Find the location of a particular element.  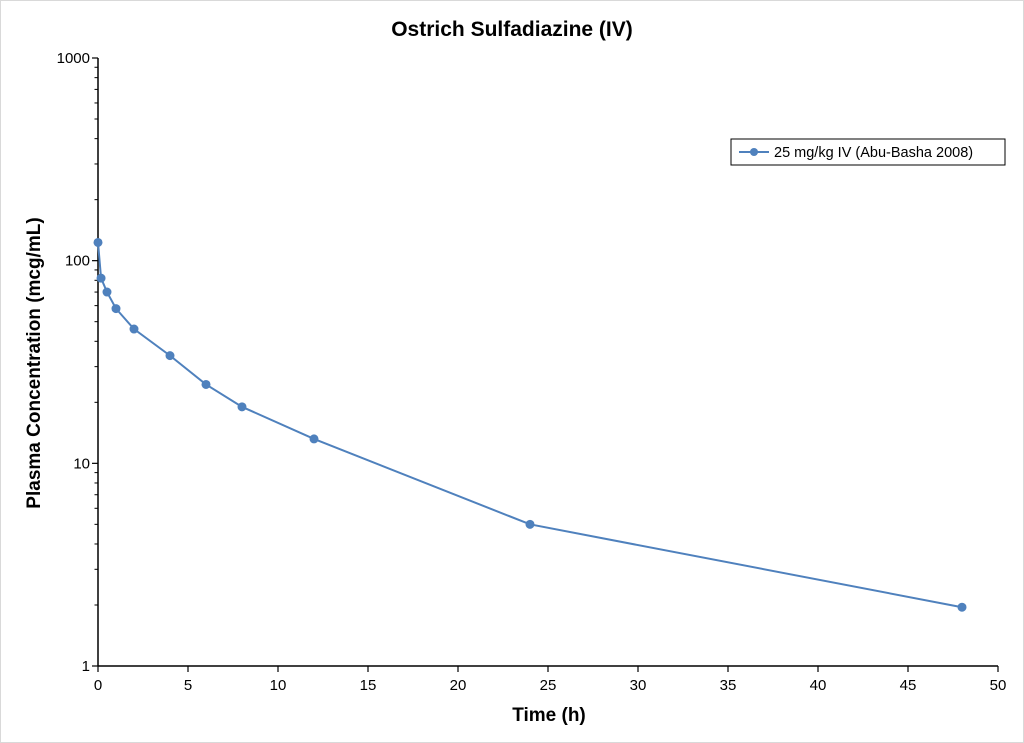

x-tick-label: 50 is located at coordinates (998, 685).